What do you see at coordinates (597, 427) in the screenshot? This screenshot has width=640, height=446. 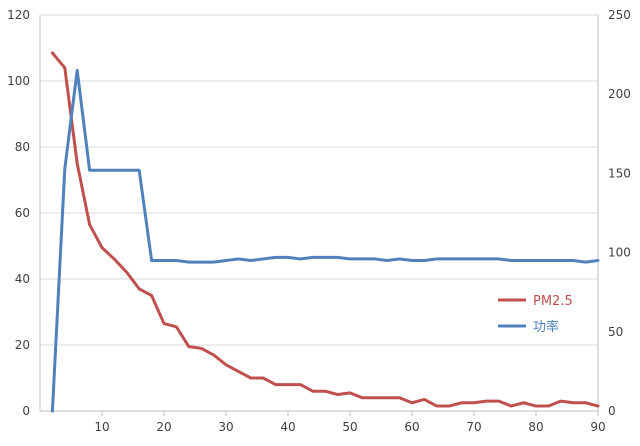 I see `x-tick-label: 90` at bounding box center [597, 427].